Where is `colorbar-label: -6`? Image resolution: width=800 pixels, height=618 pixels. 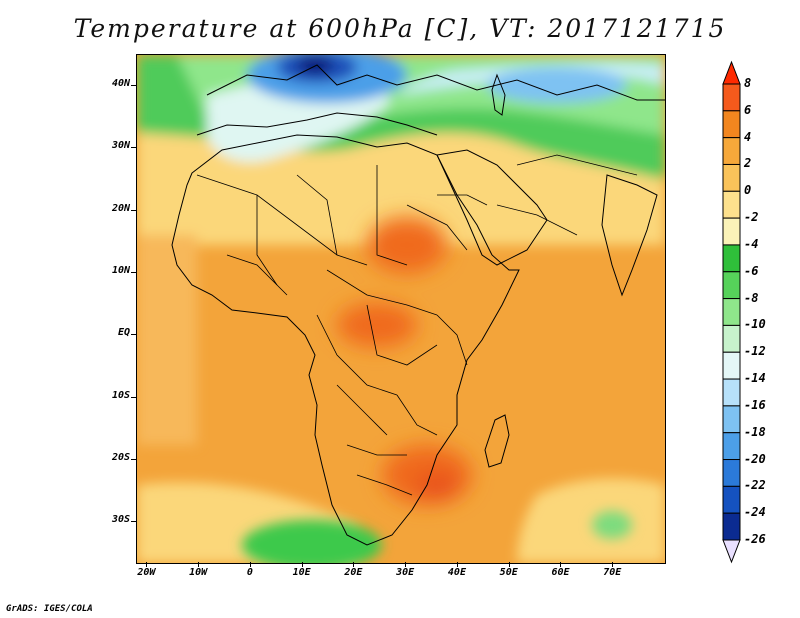
colorbar-label: -6 is located at coordinates (751, 270).